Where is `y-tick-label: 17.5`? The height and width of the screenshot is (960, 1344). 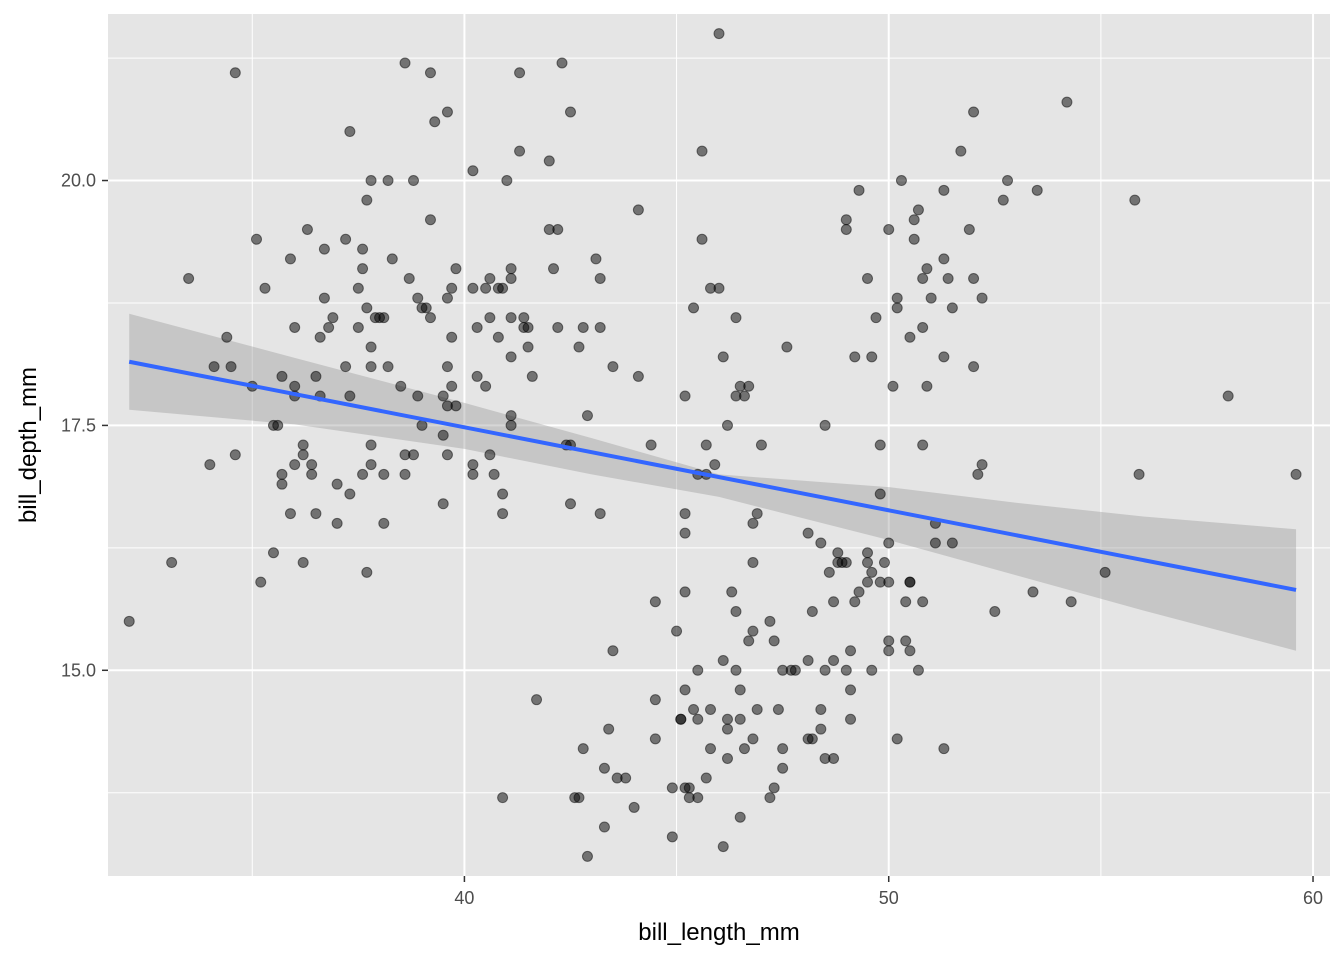 y-tick-label: 17.5 is located at coordinates (78, 425).